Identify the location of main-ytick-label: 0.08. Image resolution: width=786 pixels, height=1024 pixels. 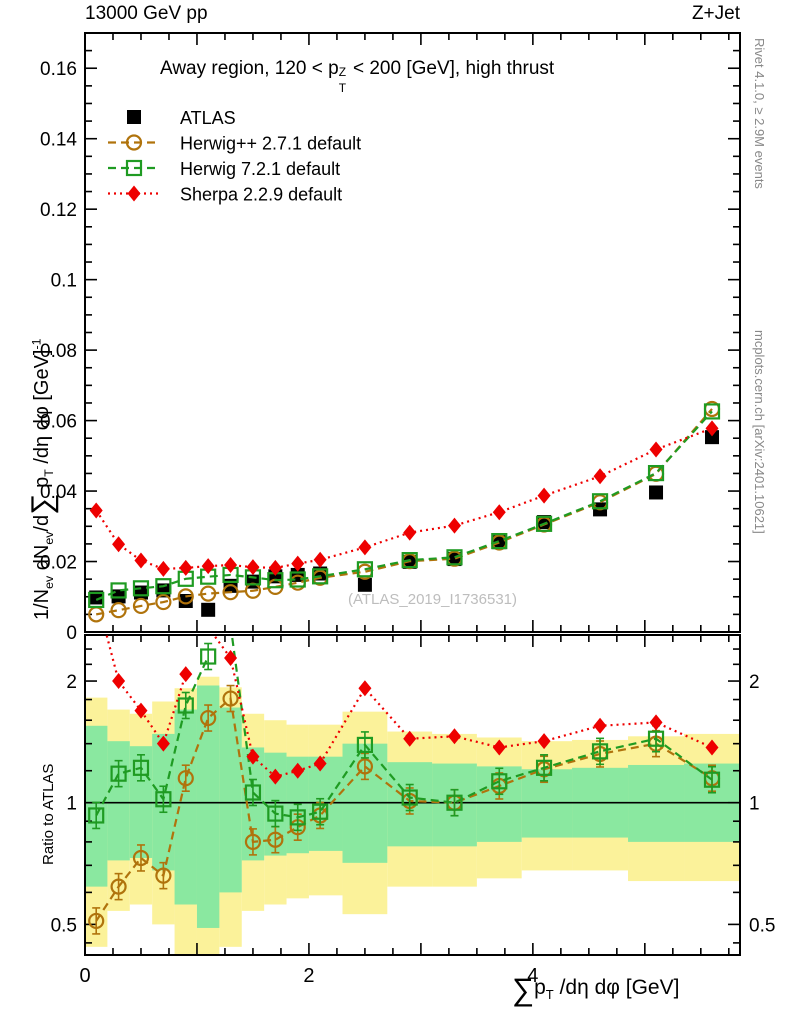
(58, 351).